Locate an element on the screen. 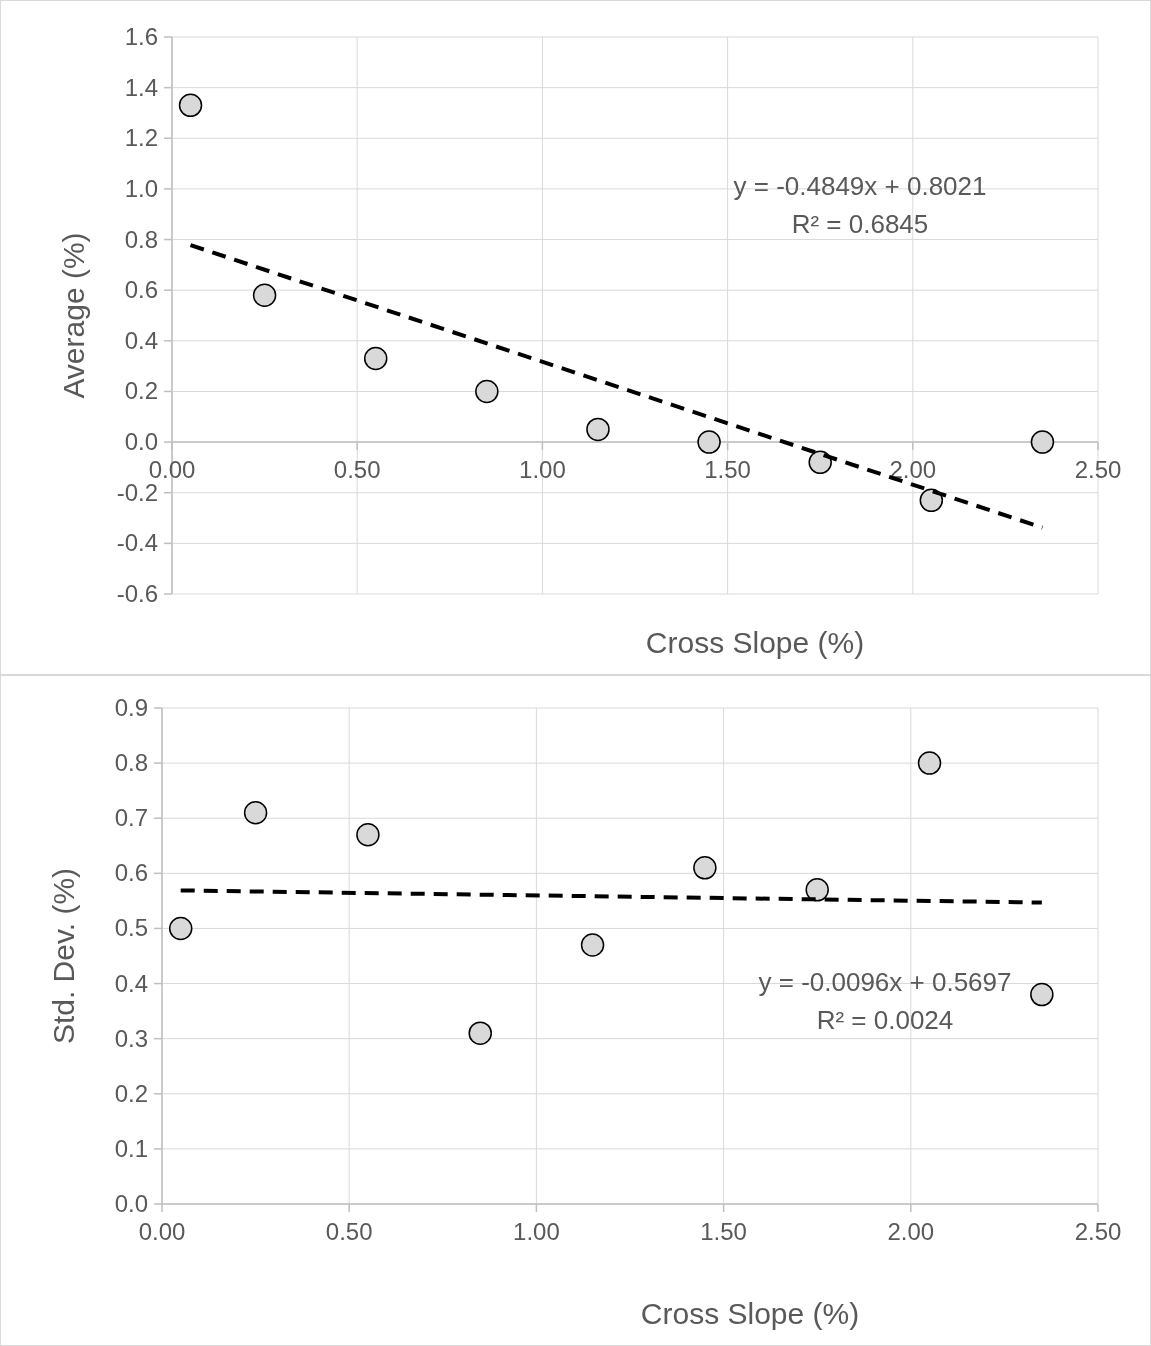 The width and height of the screenshot is (1151, 1346). y-tick-label: 1.0 is located at coordinates (141, 188).